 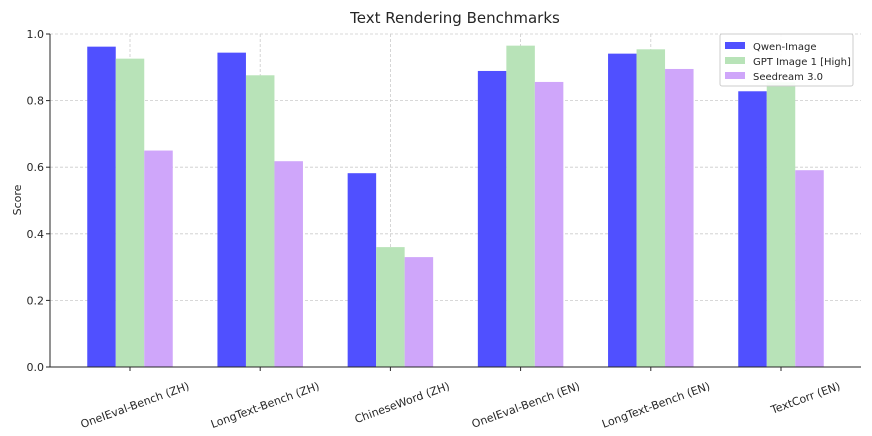 I want to click on y-tick-label: 0.6, so click(x=36, y=167).